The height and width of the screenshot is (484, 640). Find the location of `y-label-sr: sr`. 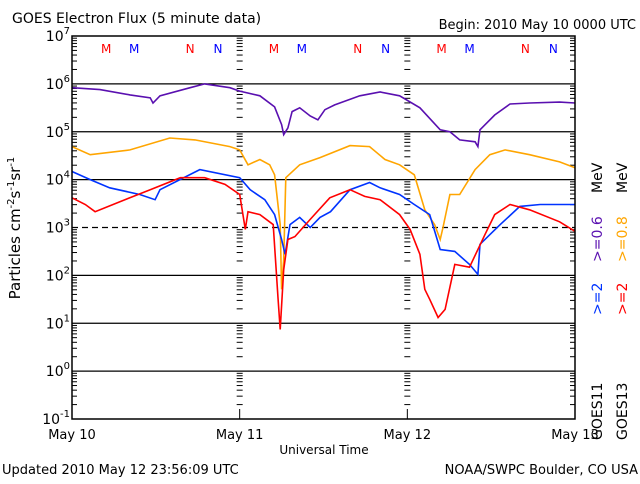

y-label-sr: sr is located at coordinates (15, 173).